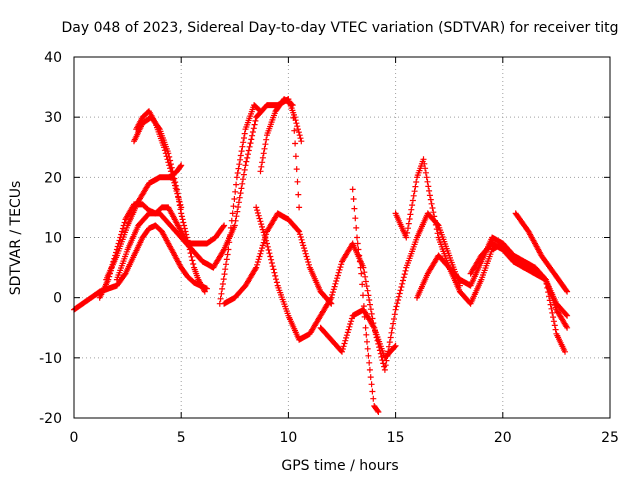  What do you see at coordinates (57, 299) in the screenshot?
I see `y-tick-label: 0` at bounding box center [57, 299].